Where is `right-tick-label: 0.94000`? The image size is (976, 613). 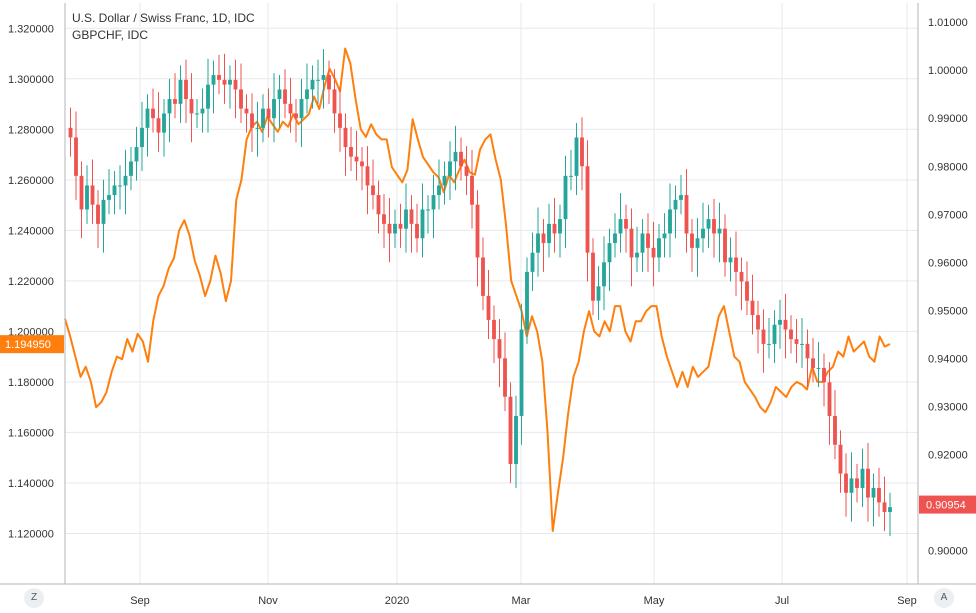 right-tick-label: 0.94000 is located at coordinates (948, 359).